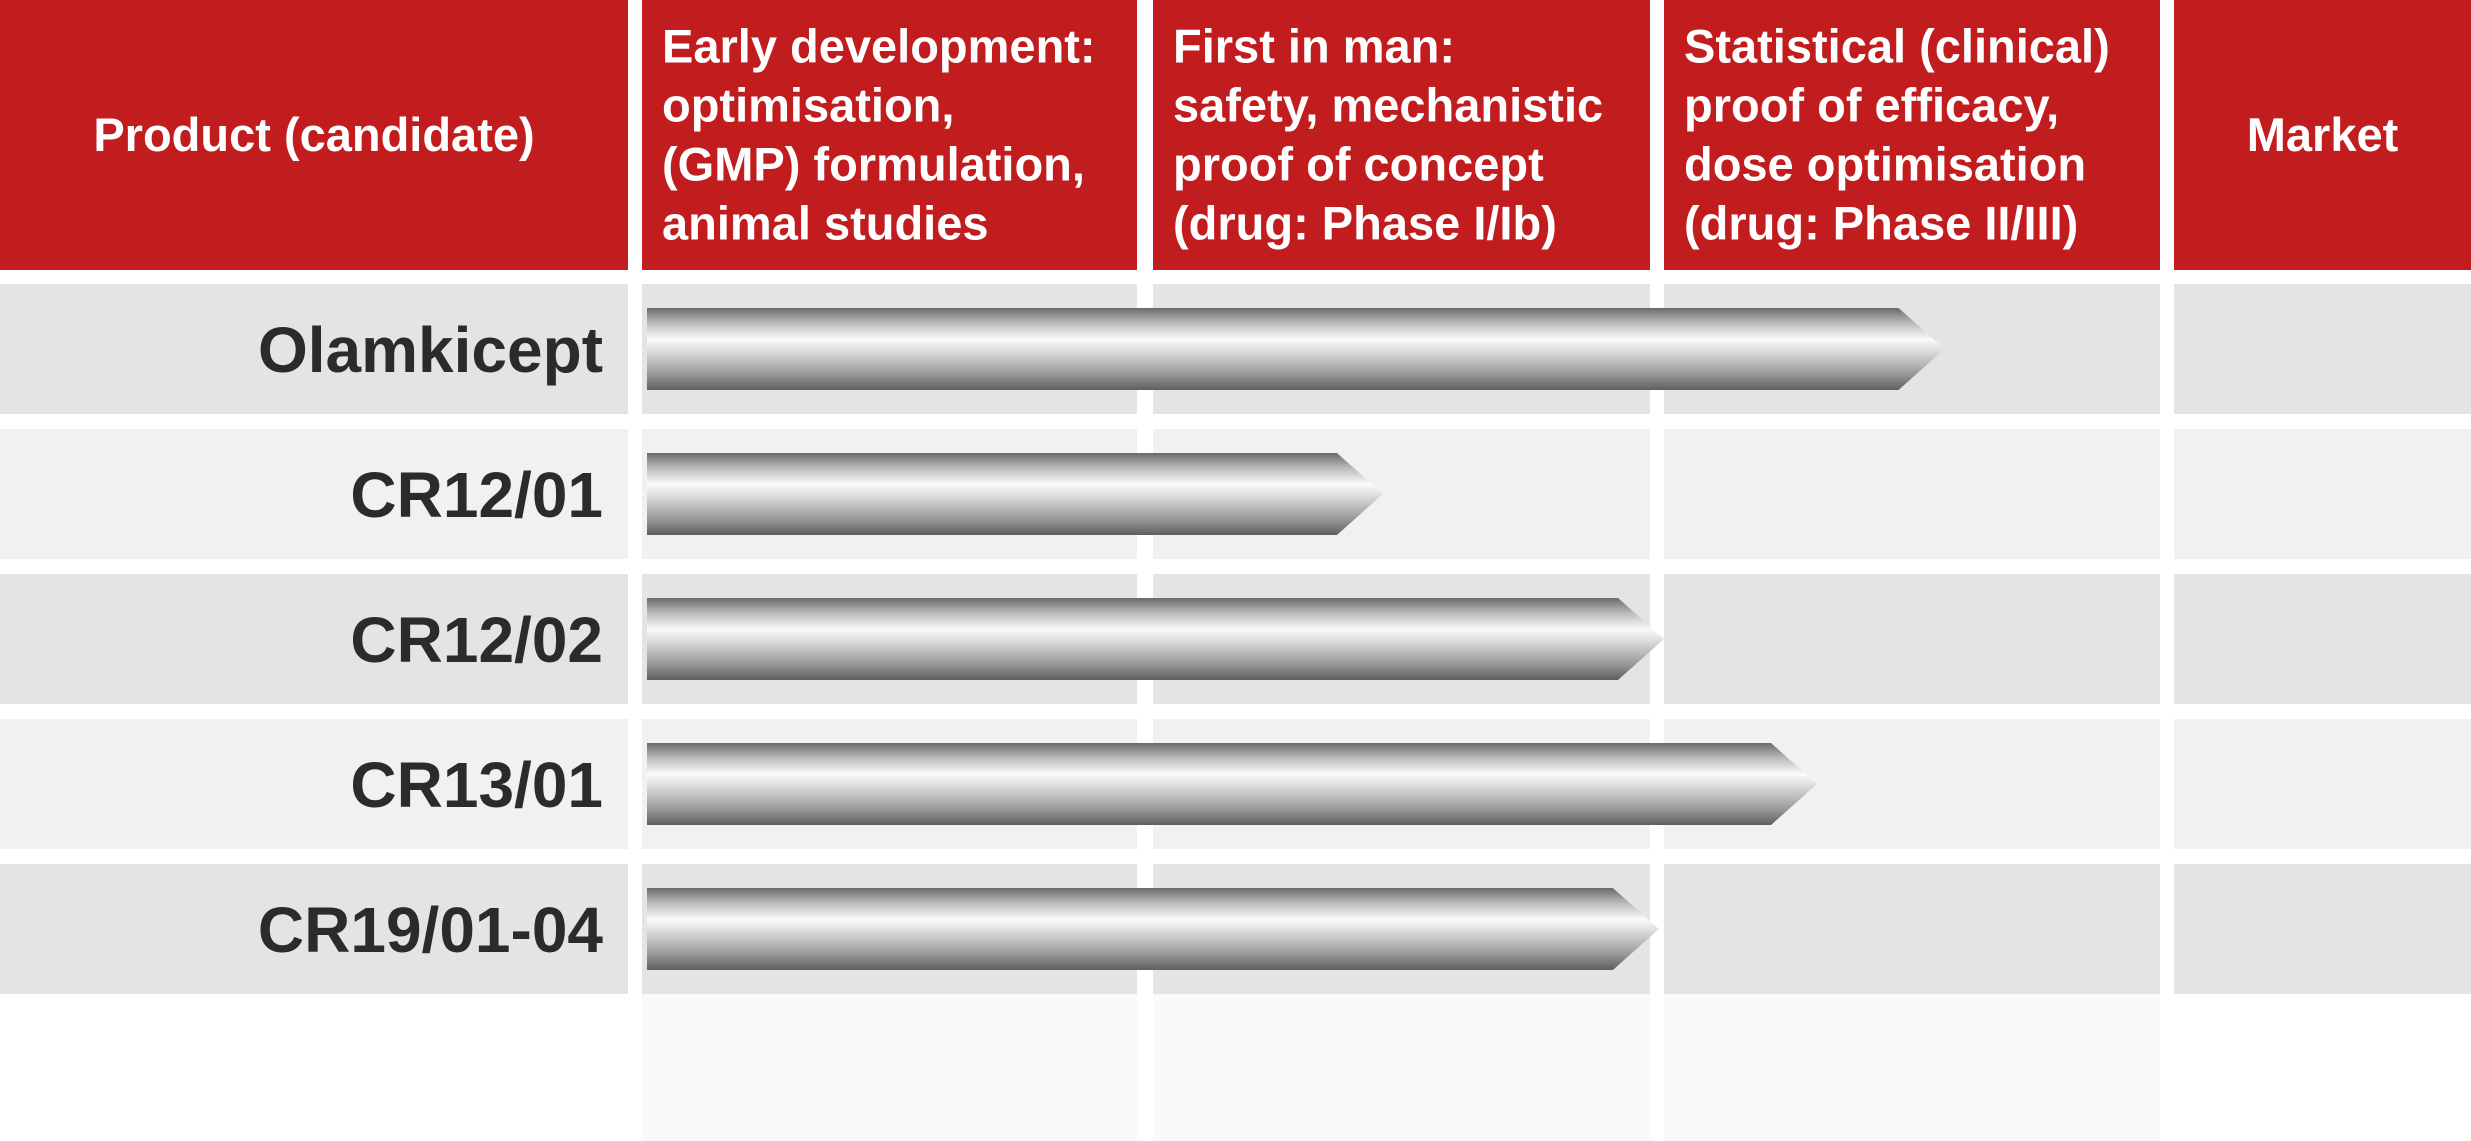  I want to click on product-label-cr19-01-04: CR19/01-04, so click(431, 930).